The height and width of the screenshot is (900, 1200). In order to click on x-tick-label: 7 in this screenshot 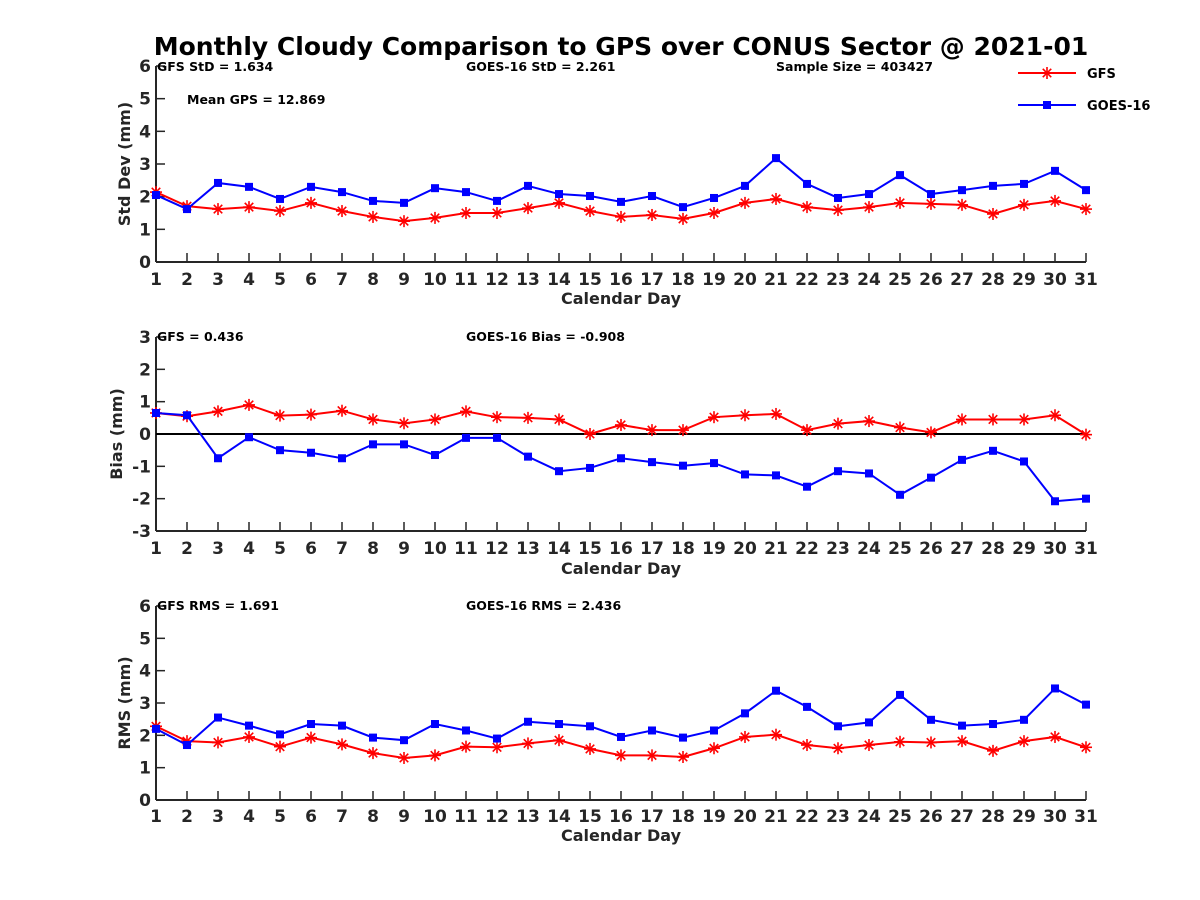, I will do `click(342, 549)`.